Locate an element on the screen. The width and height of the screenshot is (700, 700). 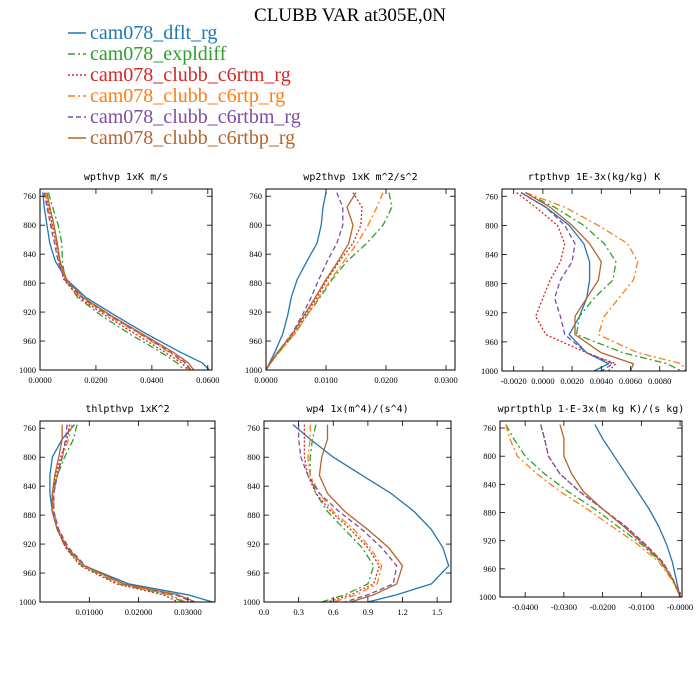
figure-title: CLUBB VAR at305E,0N is located at coordinates (350, 15).